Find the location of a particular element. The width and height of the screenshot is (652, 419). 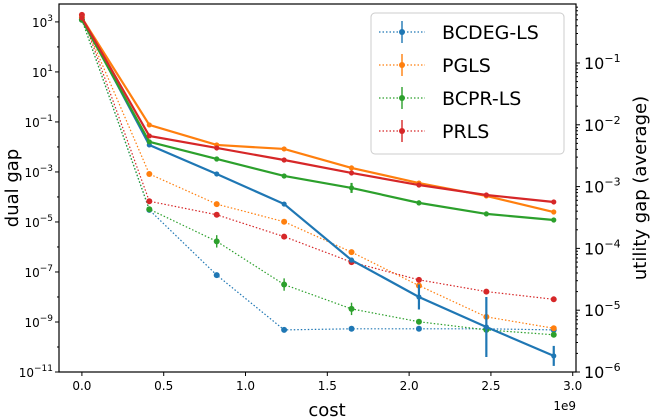

legend-item-prls: PRLS is located at coordinates (434, 131).